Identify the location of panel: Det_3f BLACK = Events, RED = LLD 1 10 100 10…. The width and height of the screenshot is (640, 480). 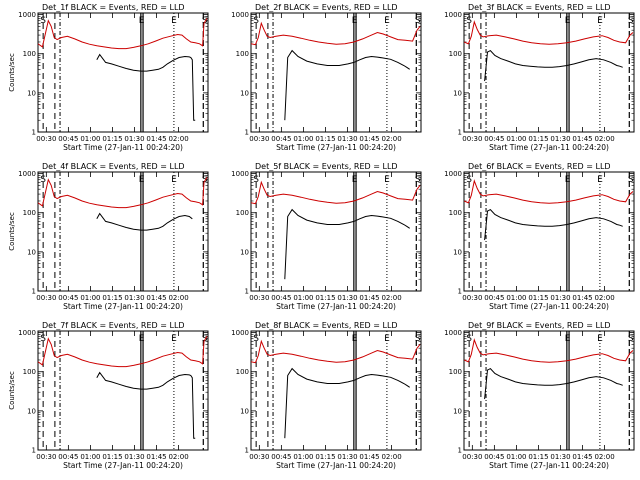
(539, 77).